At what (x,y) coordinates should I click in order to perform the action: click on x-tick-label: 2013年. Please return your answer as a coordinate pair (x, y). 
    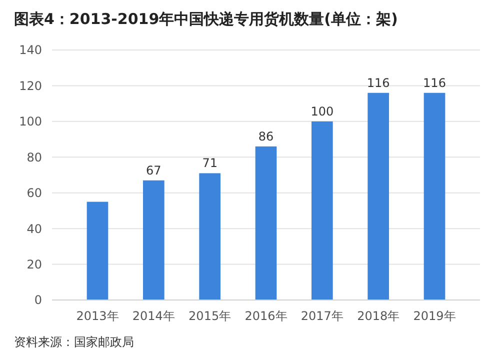
    Looking at the image, I should click on (97, 316).